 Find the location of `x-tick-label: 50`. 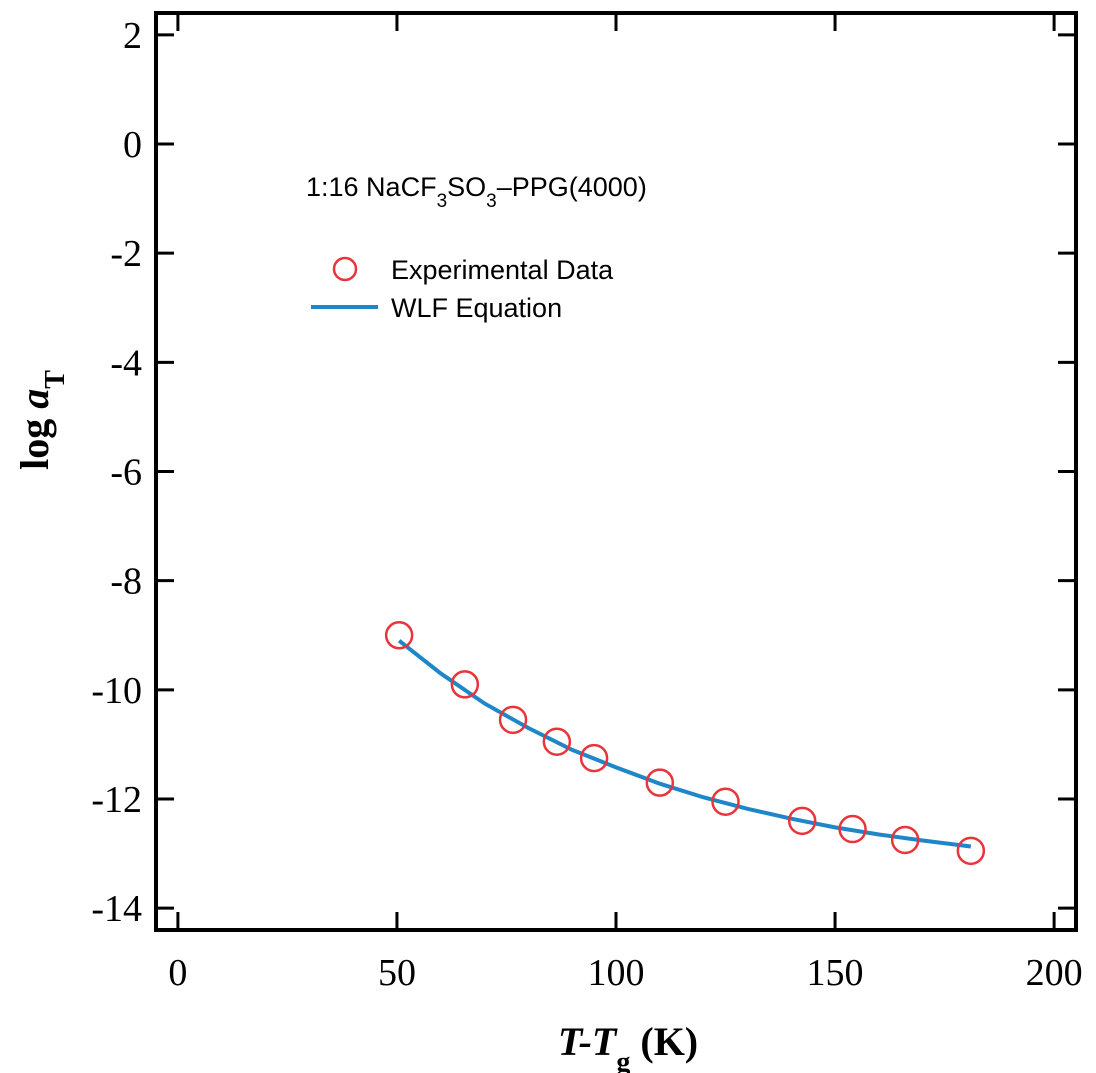

x-tick-label: 50 is located at coordinates (397, 973).